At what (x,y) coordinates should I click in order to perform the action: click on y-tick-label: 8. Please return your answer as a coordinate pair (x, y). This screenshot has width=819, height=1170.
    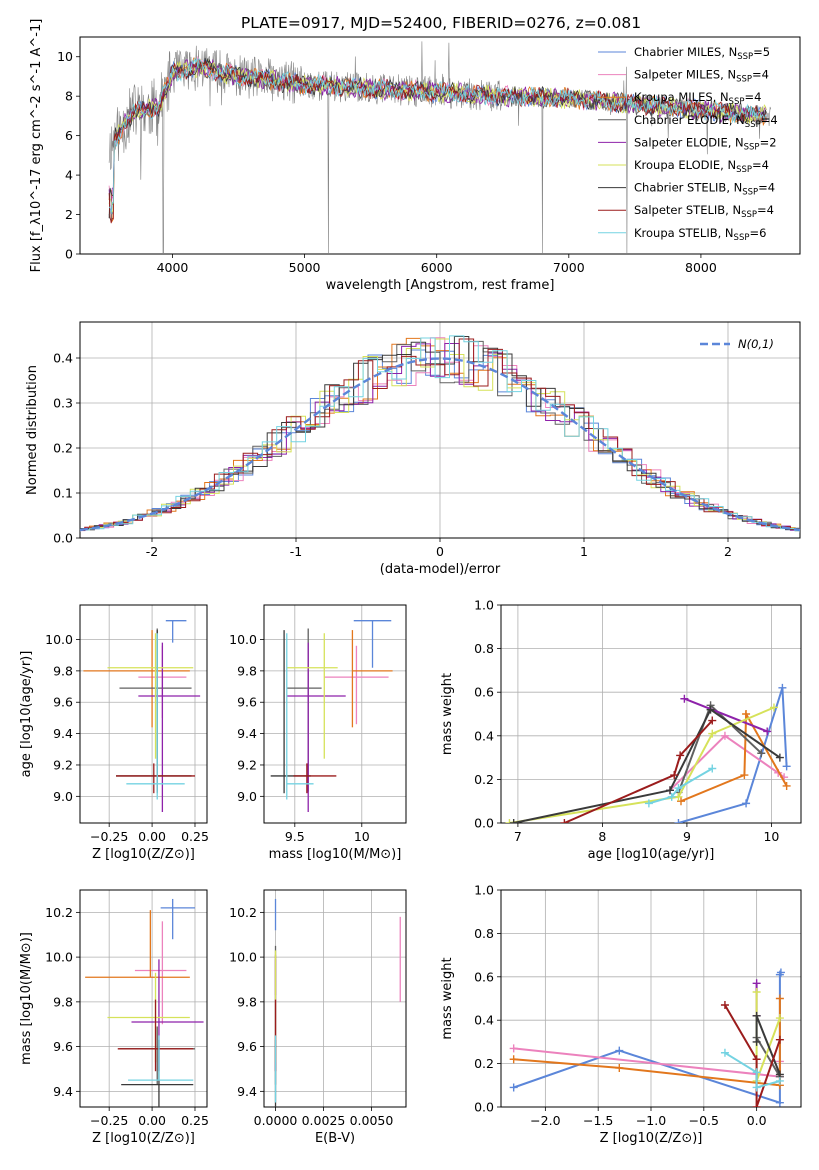
    Looking at the image, I should click on (69, 96).